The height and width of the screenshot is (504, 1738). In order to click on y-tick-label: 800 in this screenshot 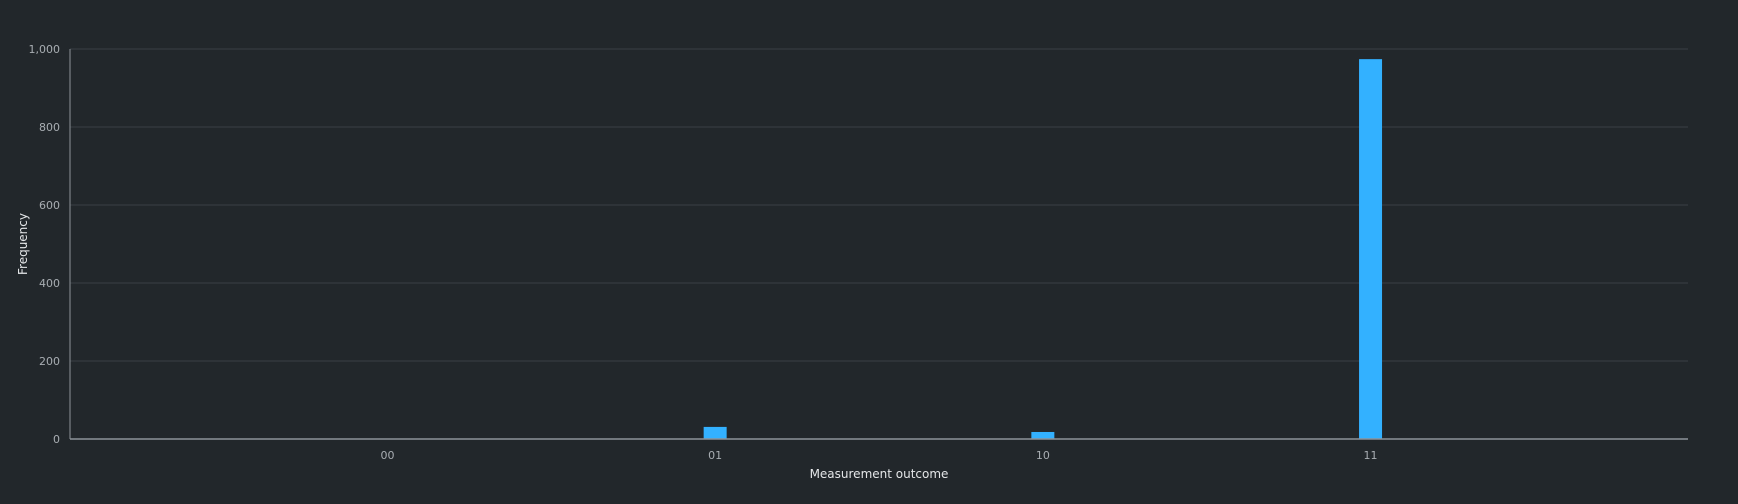, I will do `click(49, 127)`.